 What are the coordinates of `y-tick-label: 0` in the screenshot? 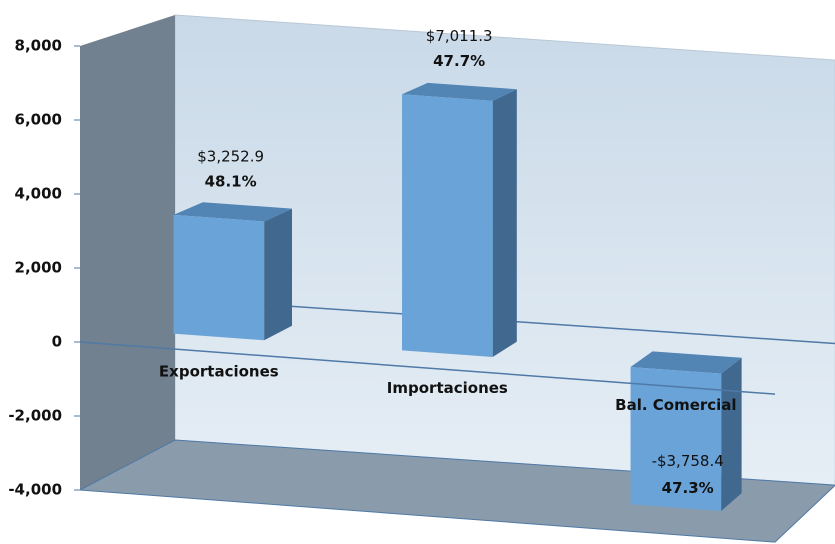 It's located at (57, 342).